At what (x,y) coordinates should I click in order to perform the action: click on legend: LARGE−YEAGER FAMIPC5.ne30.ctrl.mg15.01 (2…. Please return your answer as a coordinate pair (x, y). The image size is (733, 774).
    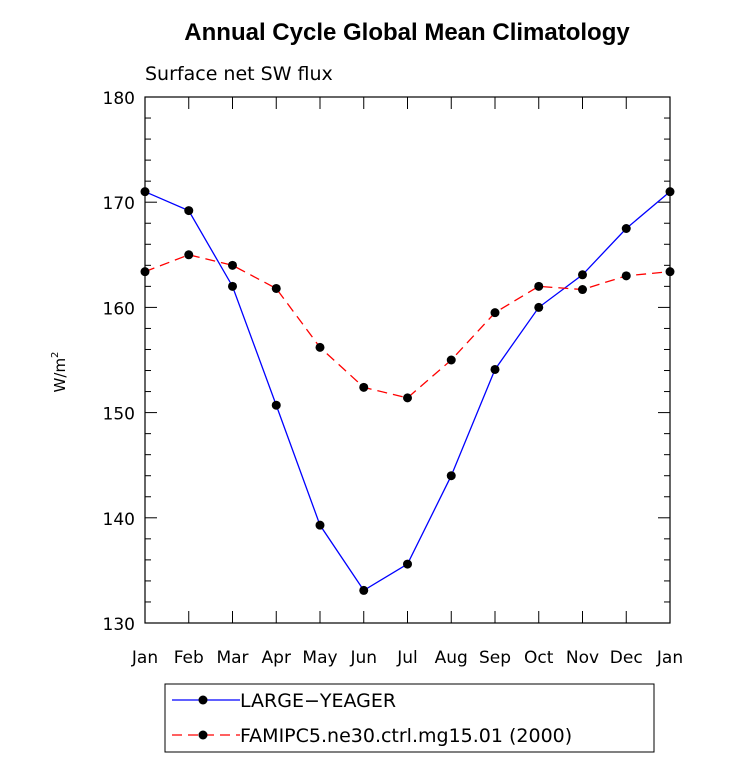
    Looking at the image, I should click on (409, 718).